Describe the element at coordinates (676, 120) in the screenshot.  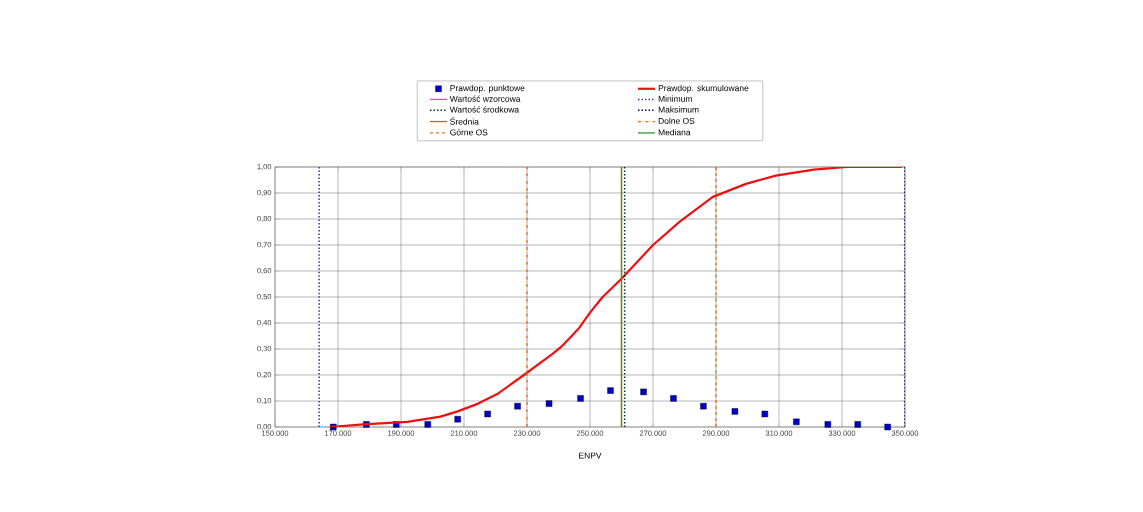
I see `legend-label: Dolne OS` at that location.